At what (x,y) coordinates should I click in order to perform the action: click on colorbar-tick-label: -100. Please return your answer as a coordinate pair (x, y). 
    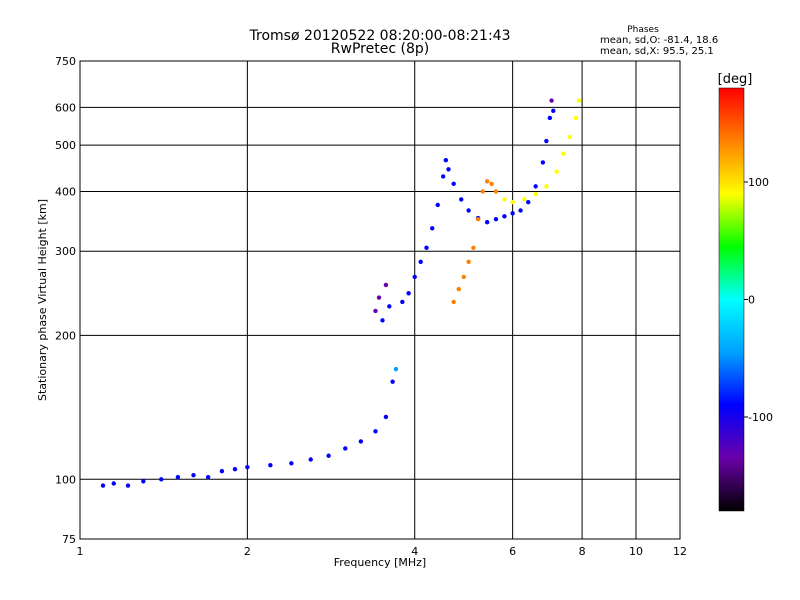
    Looking at the image, I should click on (760, 417).